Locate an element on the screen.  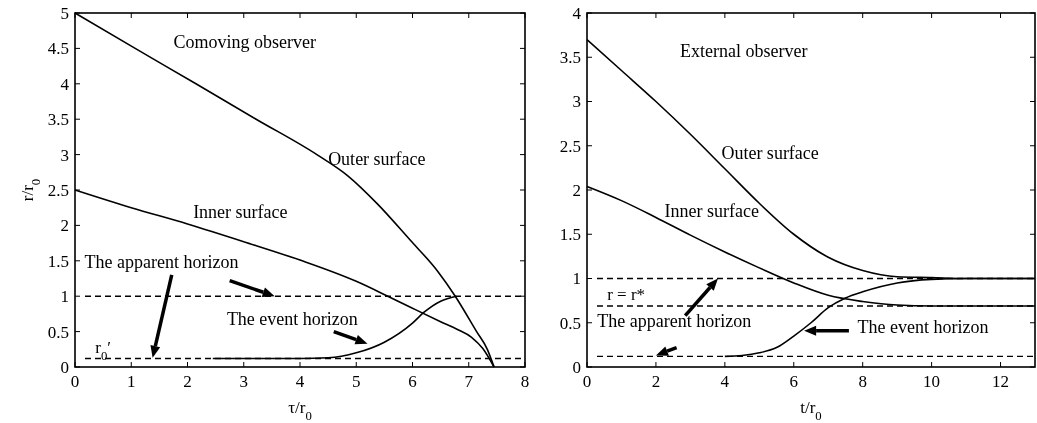
x-tick-label: 7 is located at coordinates (469, 381).